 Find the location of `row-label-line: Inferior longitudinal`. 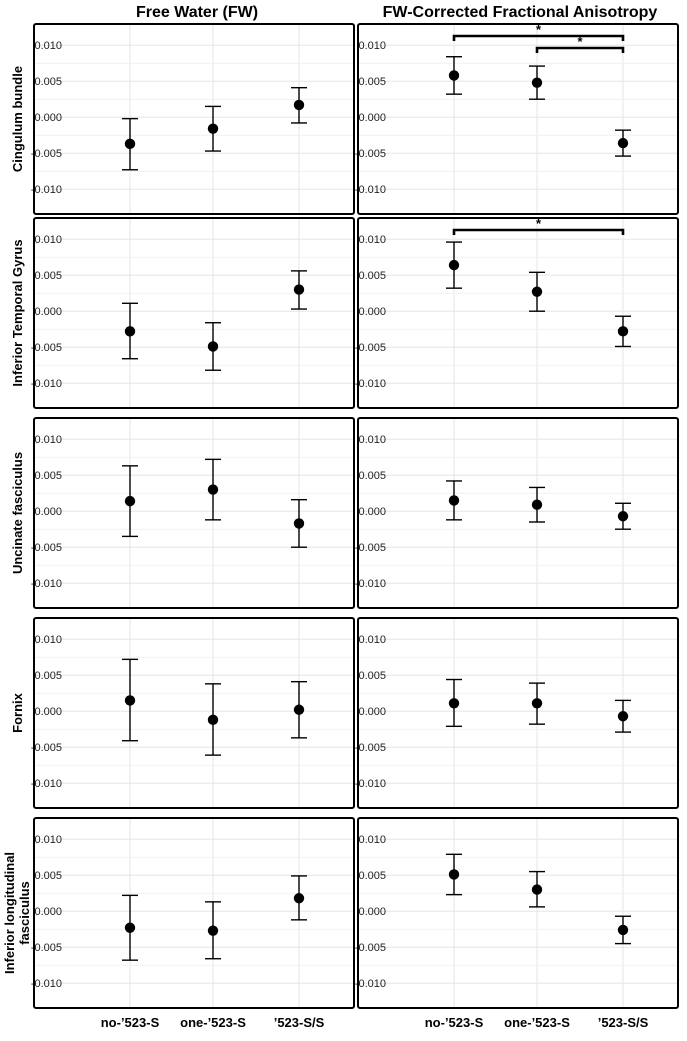

row-label-line: Inferior longitudinal is located at coordinates (9, 913).